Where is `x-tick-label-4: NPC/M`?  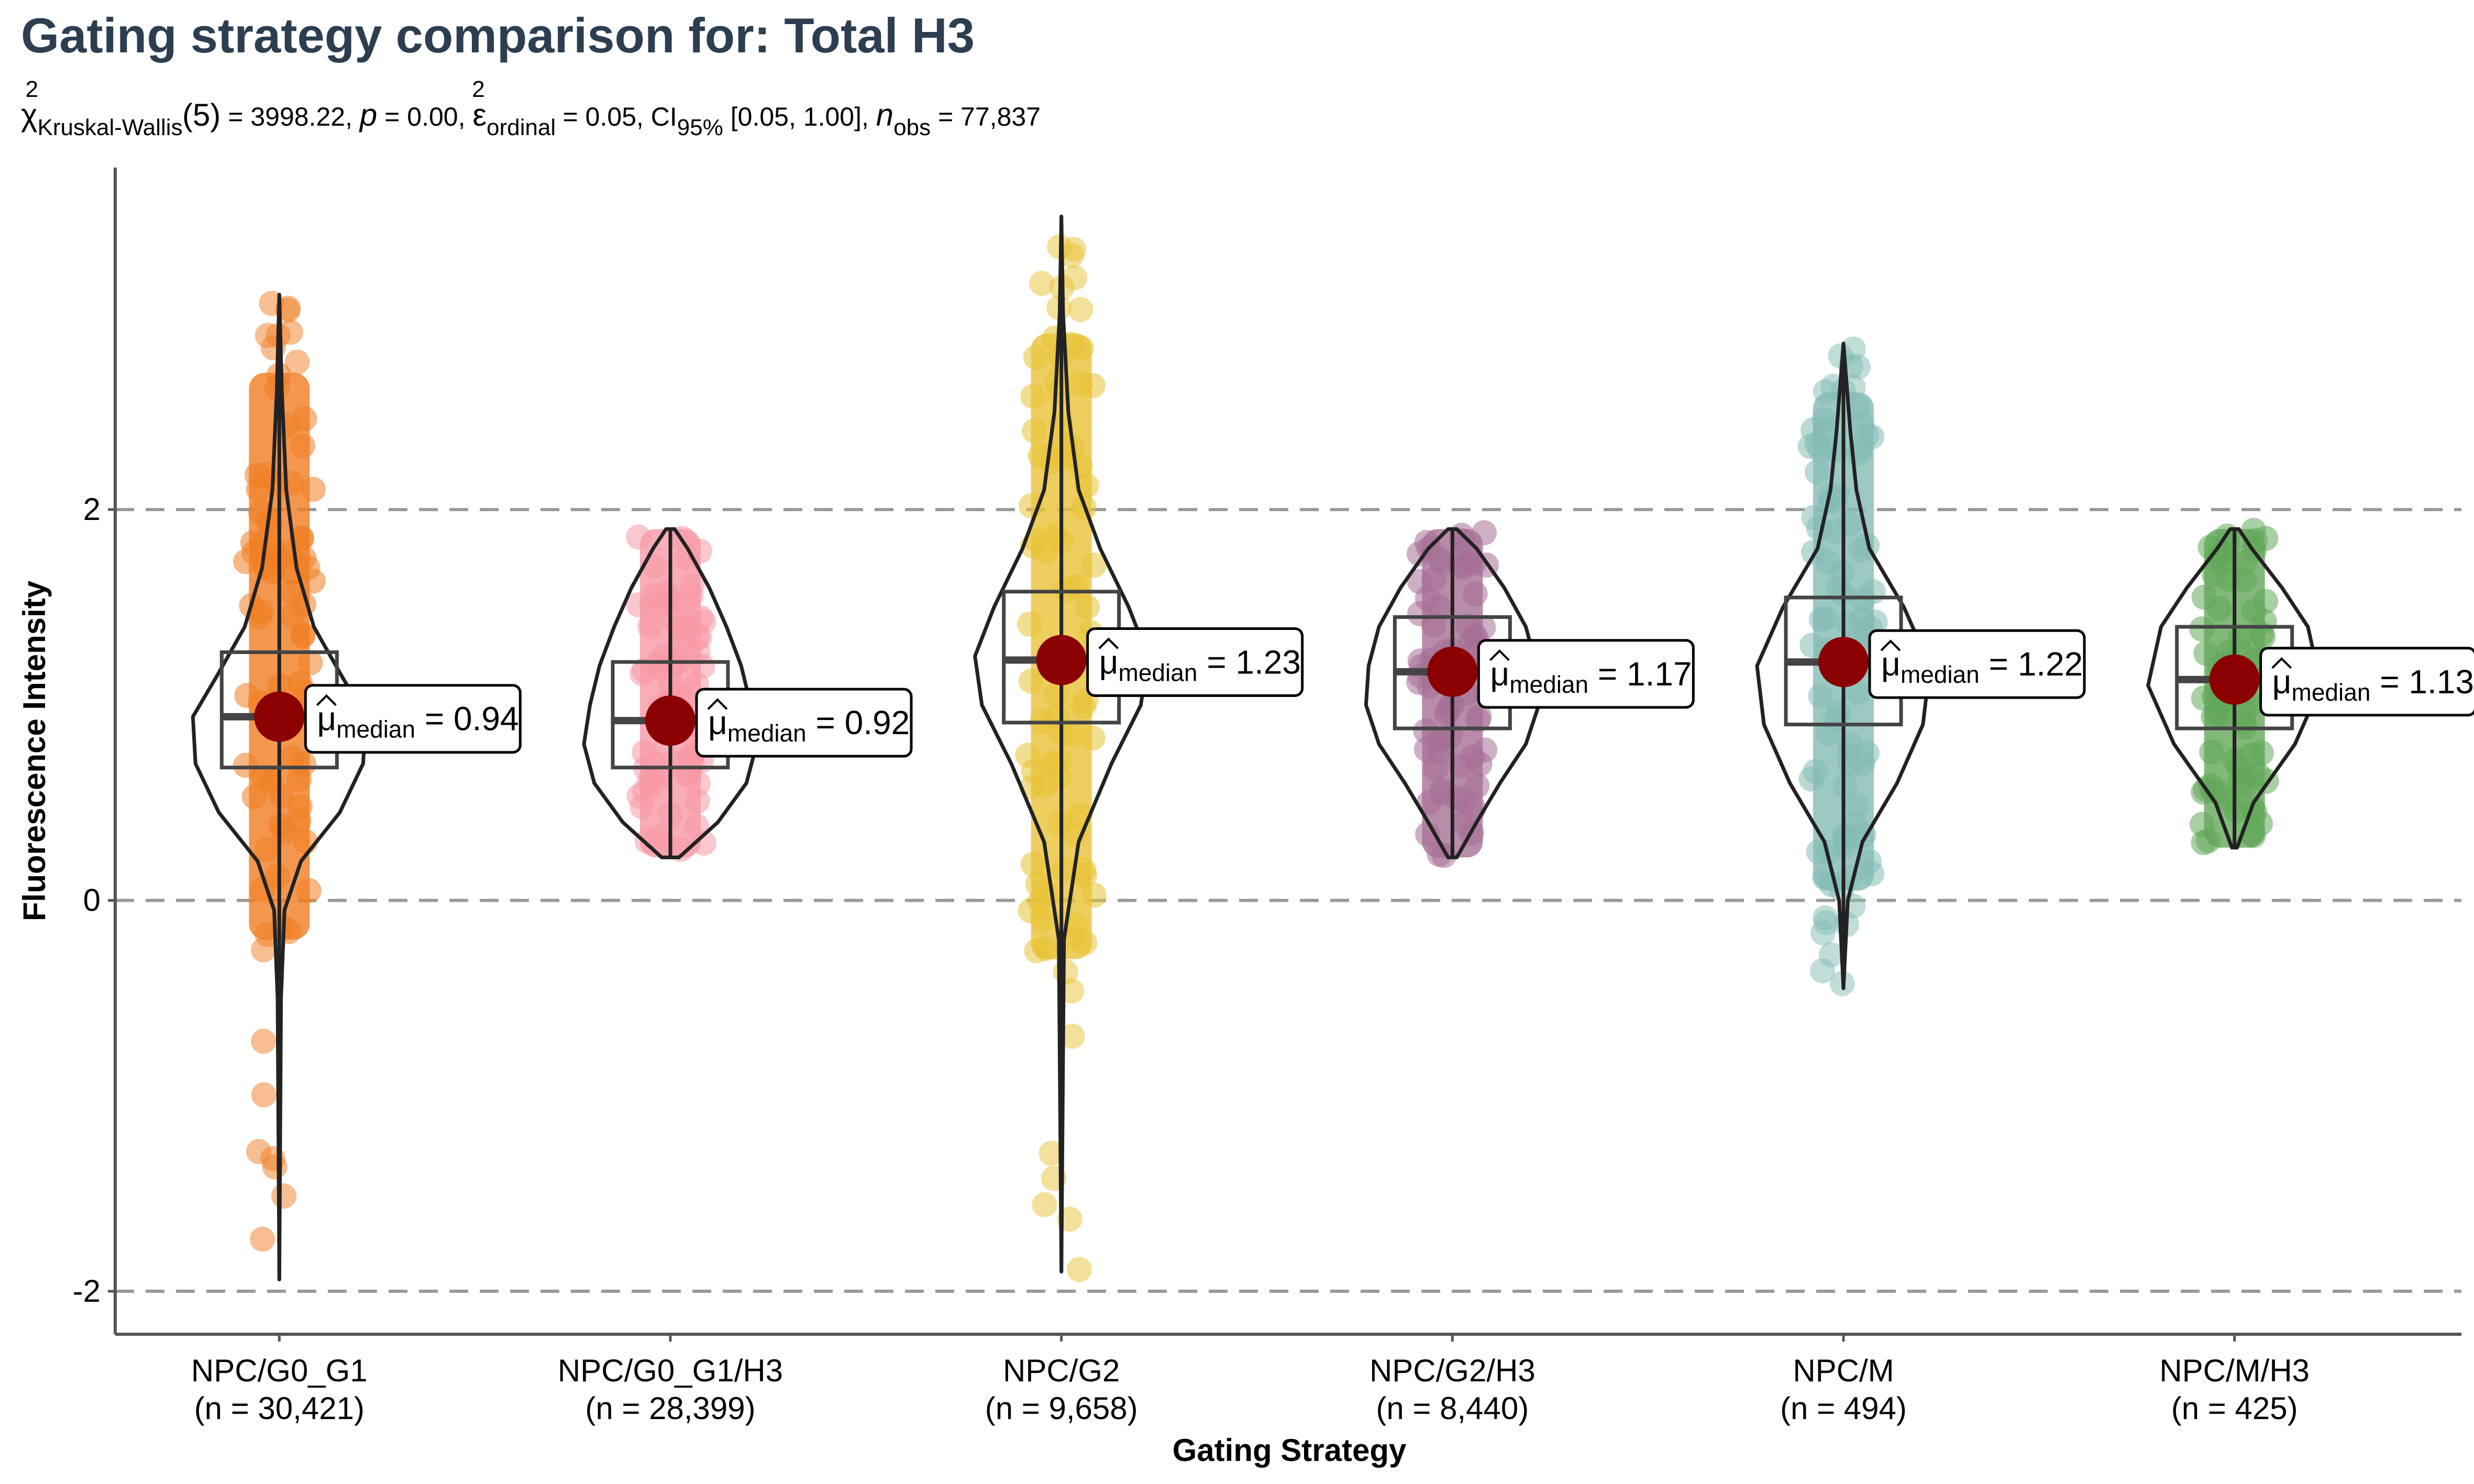
x-tick-label-4: NPC/M is located at coordinates (1844, 1371).